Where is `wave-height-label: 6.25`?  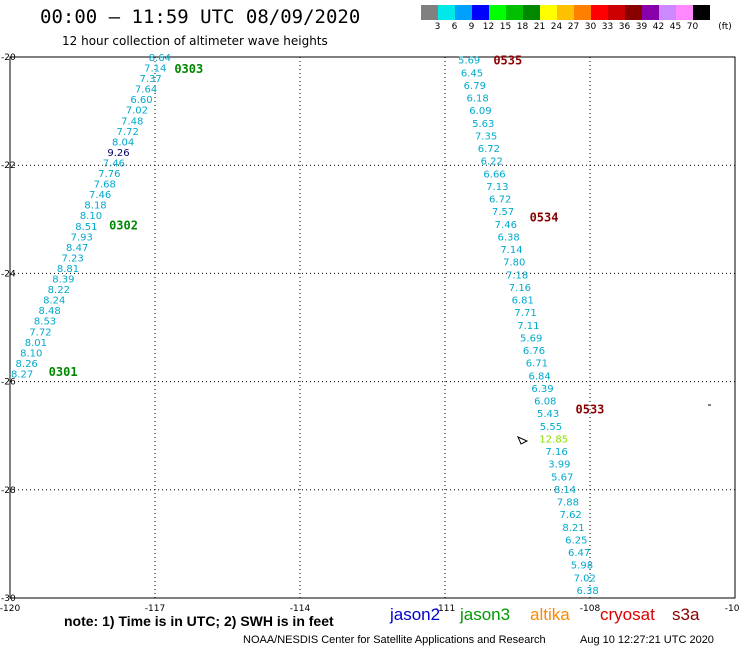 wave-height-label: 6.25 is located at coordinates (576, 540).